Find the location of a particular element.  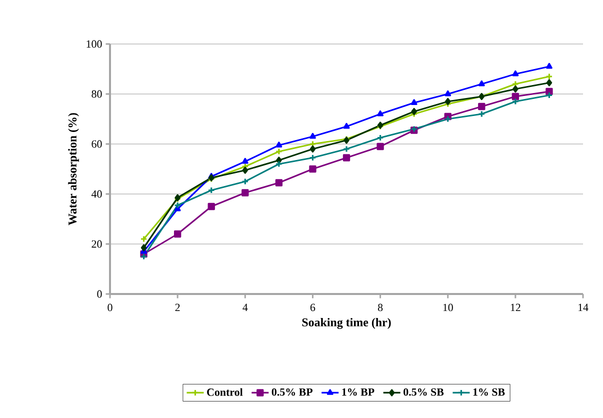

y-tick-label: 40 is located at coordinates (96, 194).